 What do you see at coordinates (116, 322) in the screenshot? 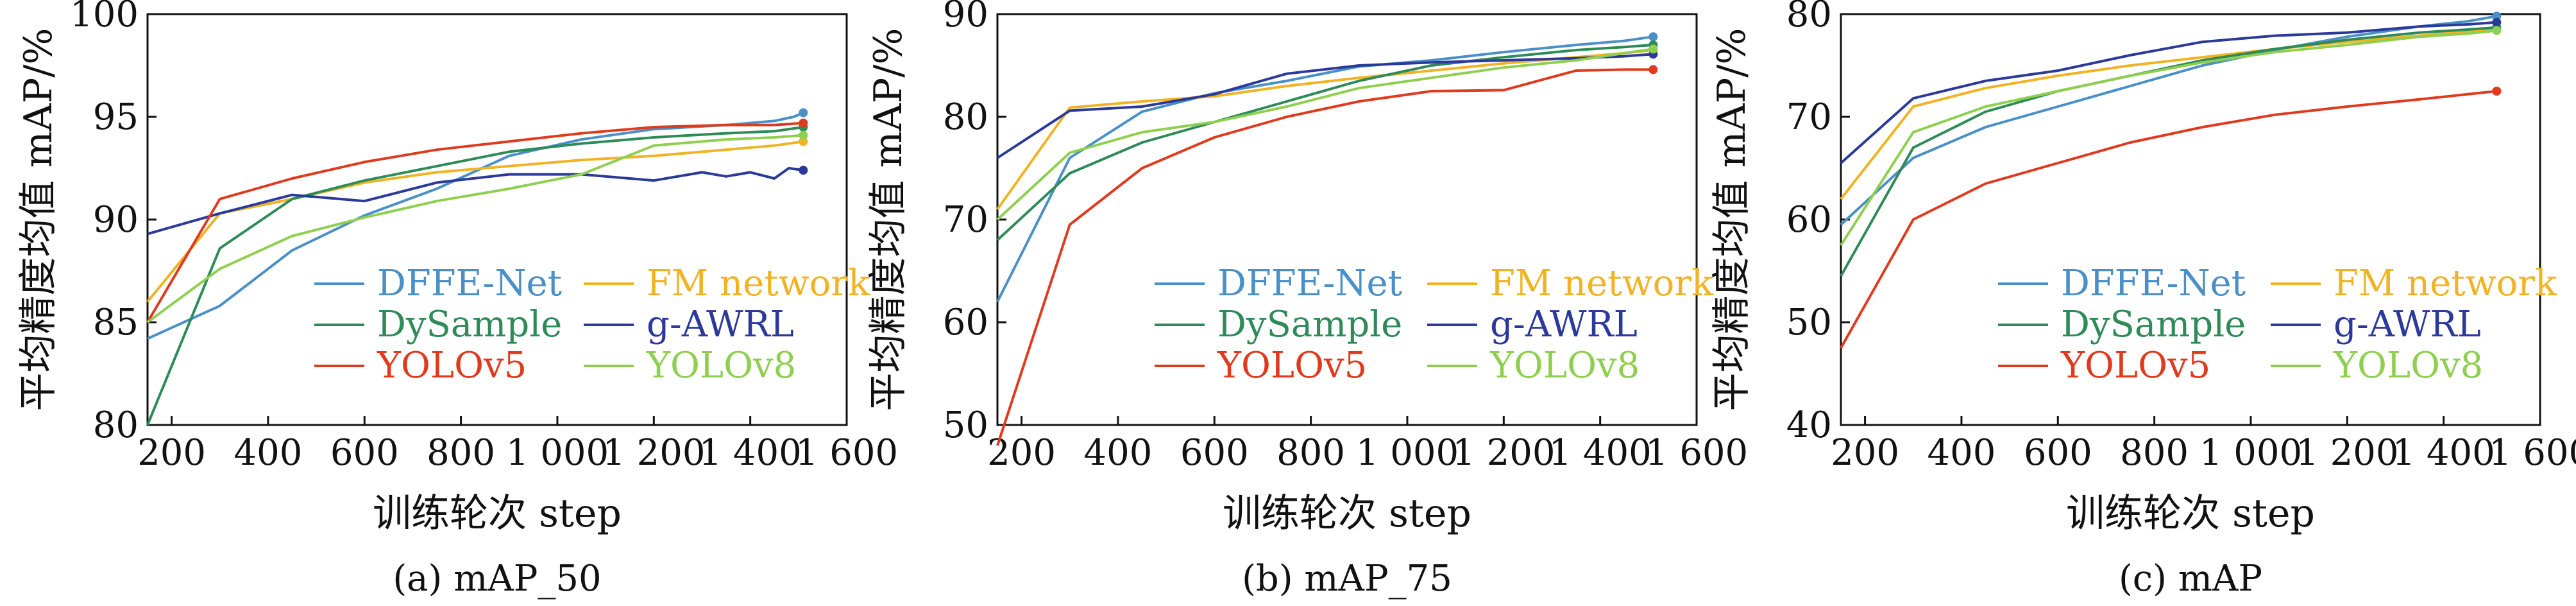
I see `y-tick-label: 85` at bounding box center [116, 322].